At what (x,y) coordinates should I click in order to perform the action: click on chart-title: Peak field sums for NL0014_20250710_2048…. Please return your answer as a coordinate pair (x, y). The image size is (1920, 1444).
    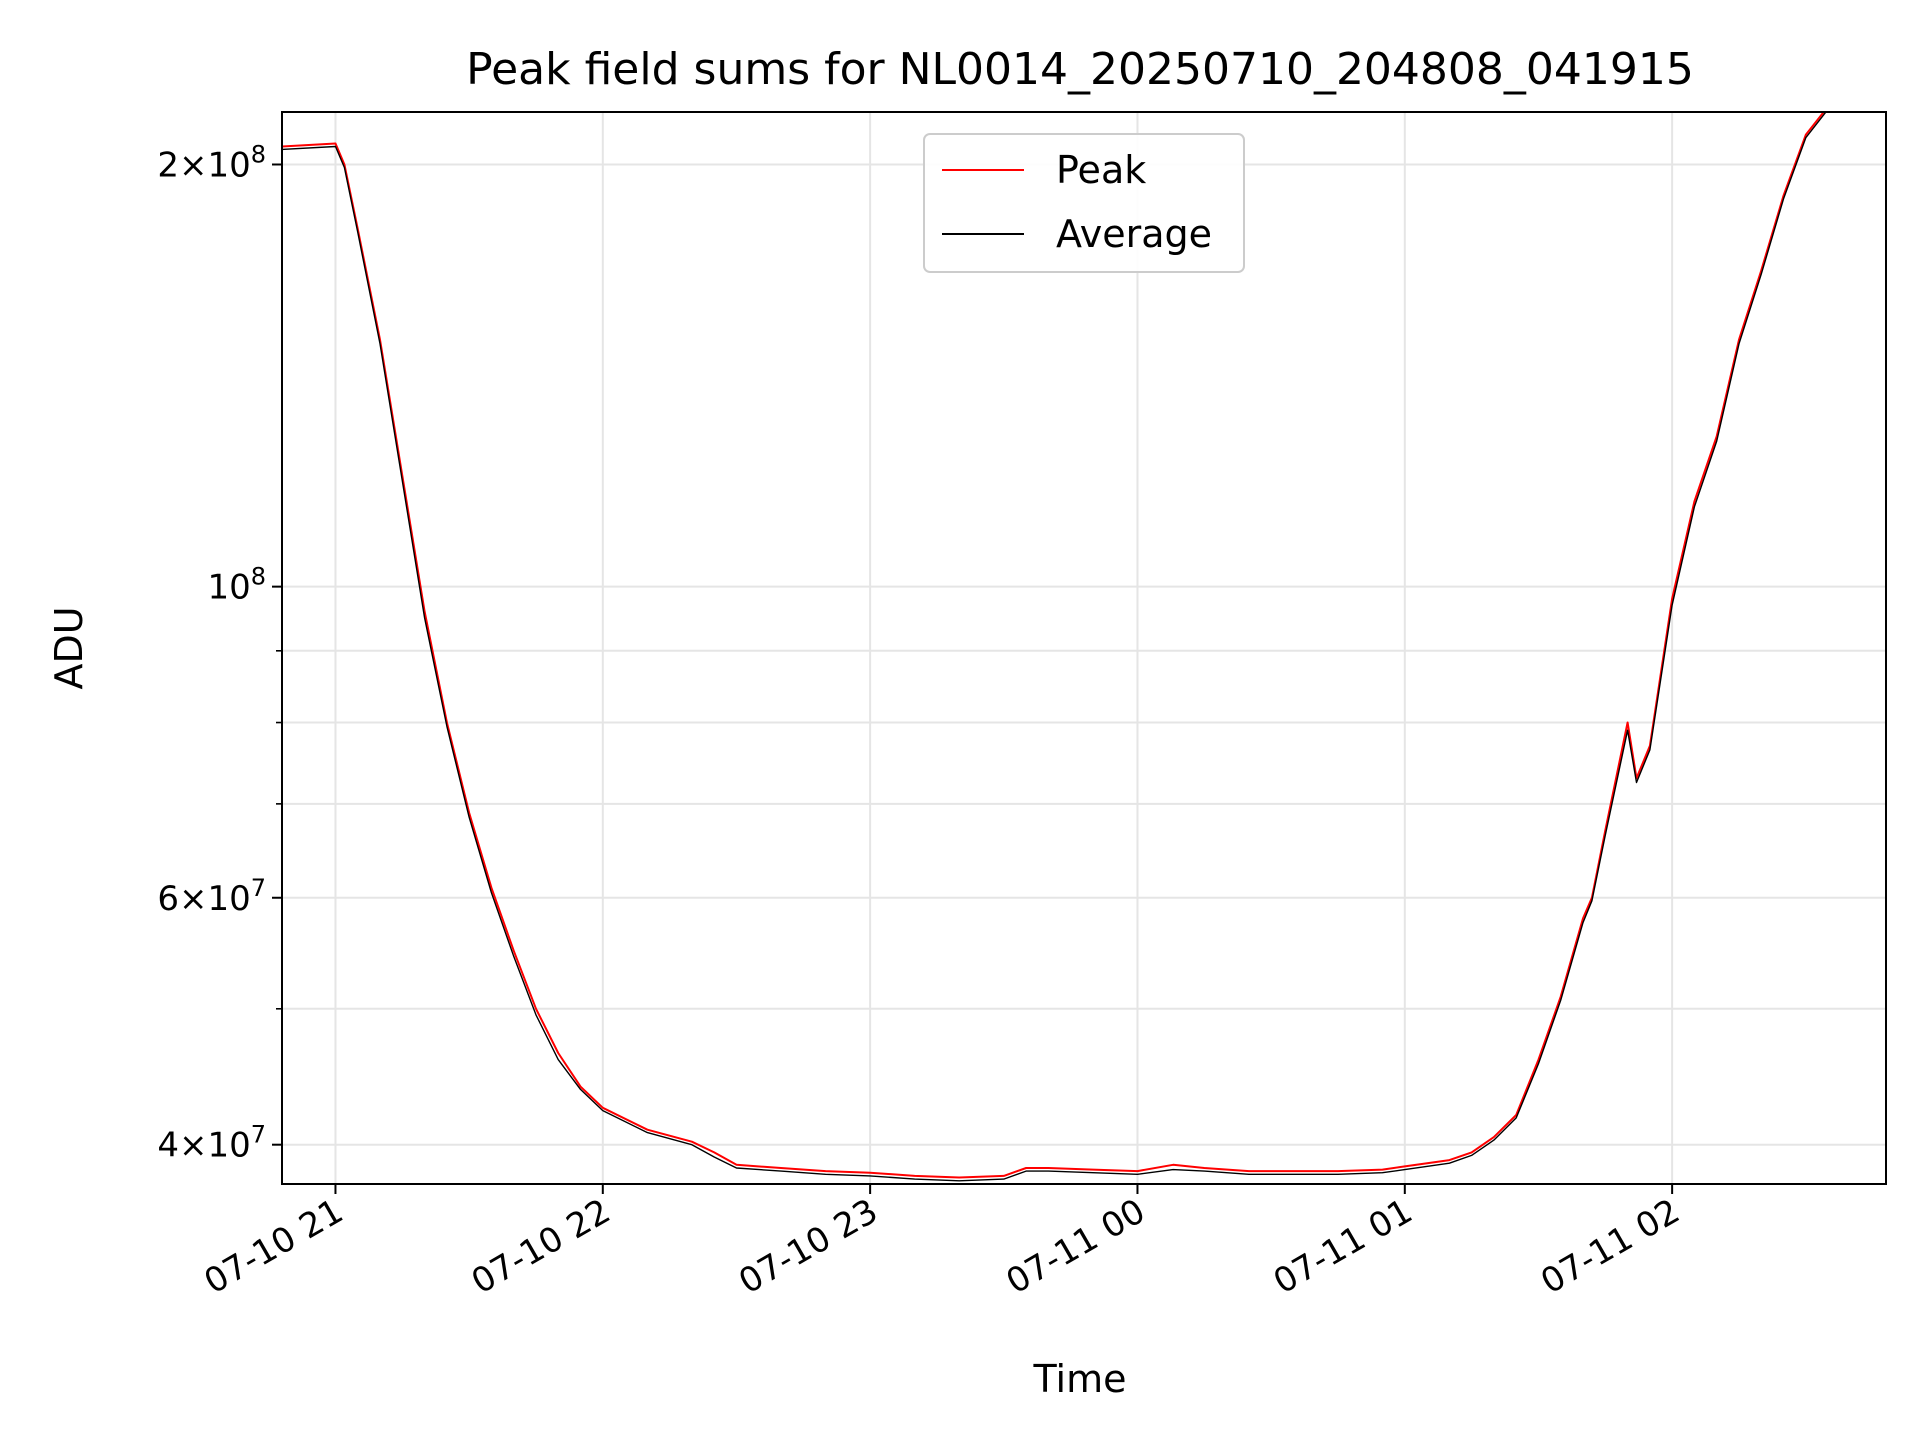
    Looking at the image, I should click on (1080, 69).